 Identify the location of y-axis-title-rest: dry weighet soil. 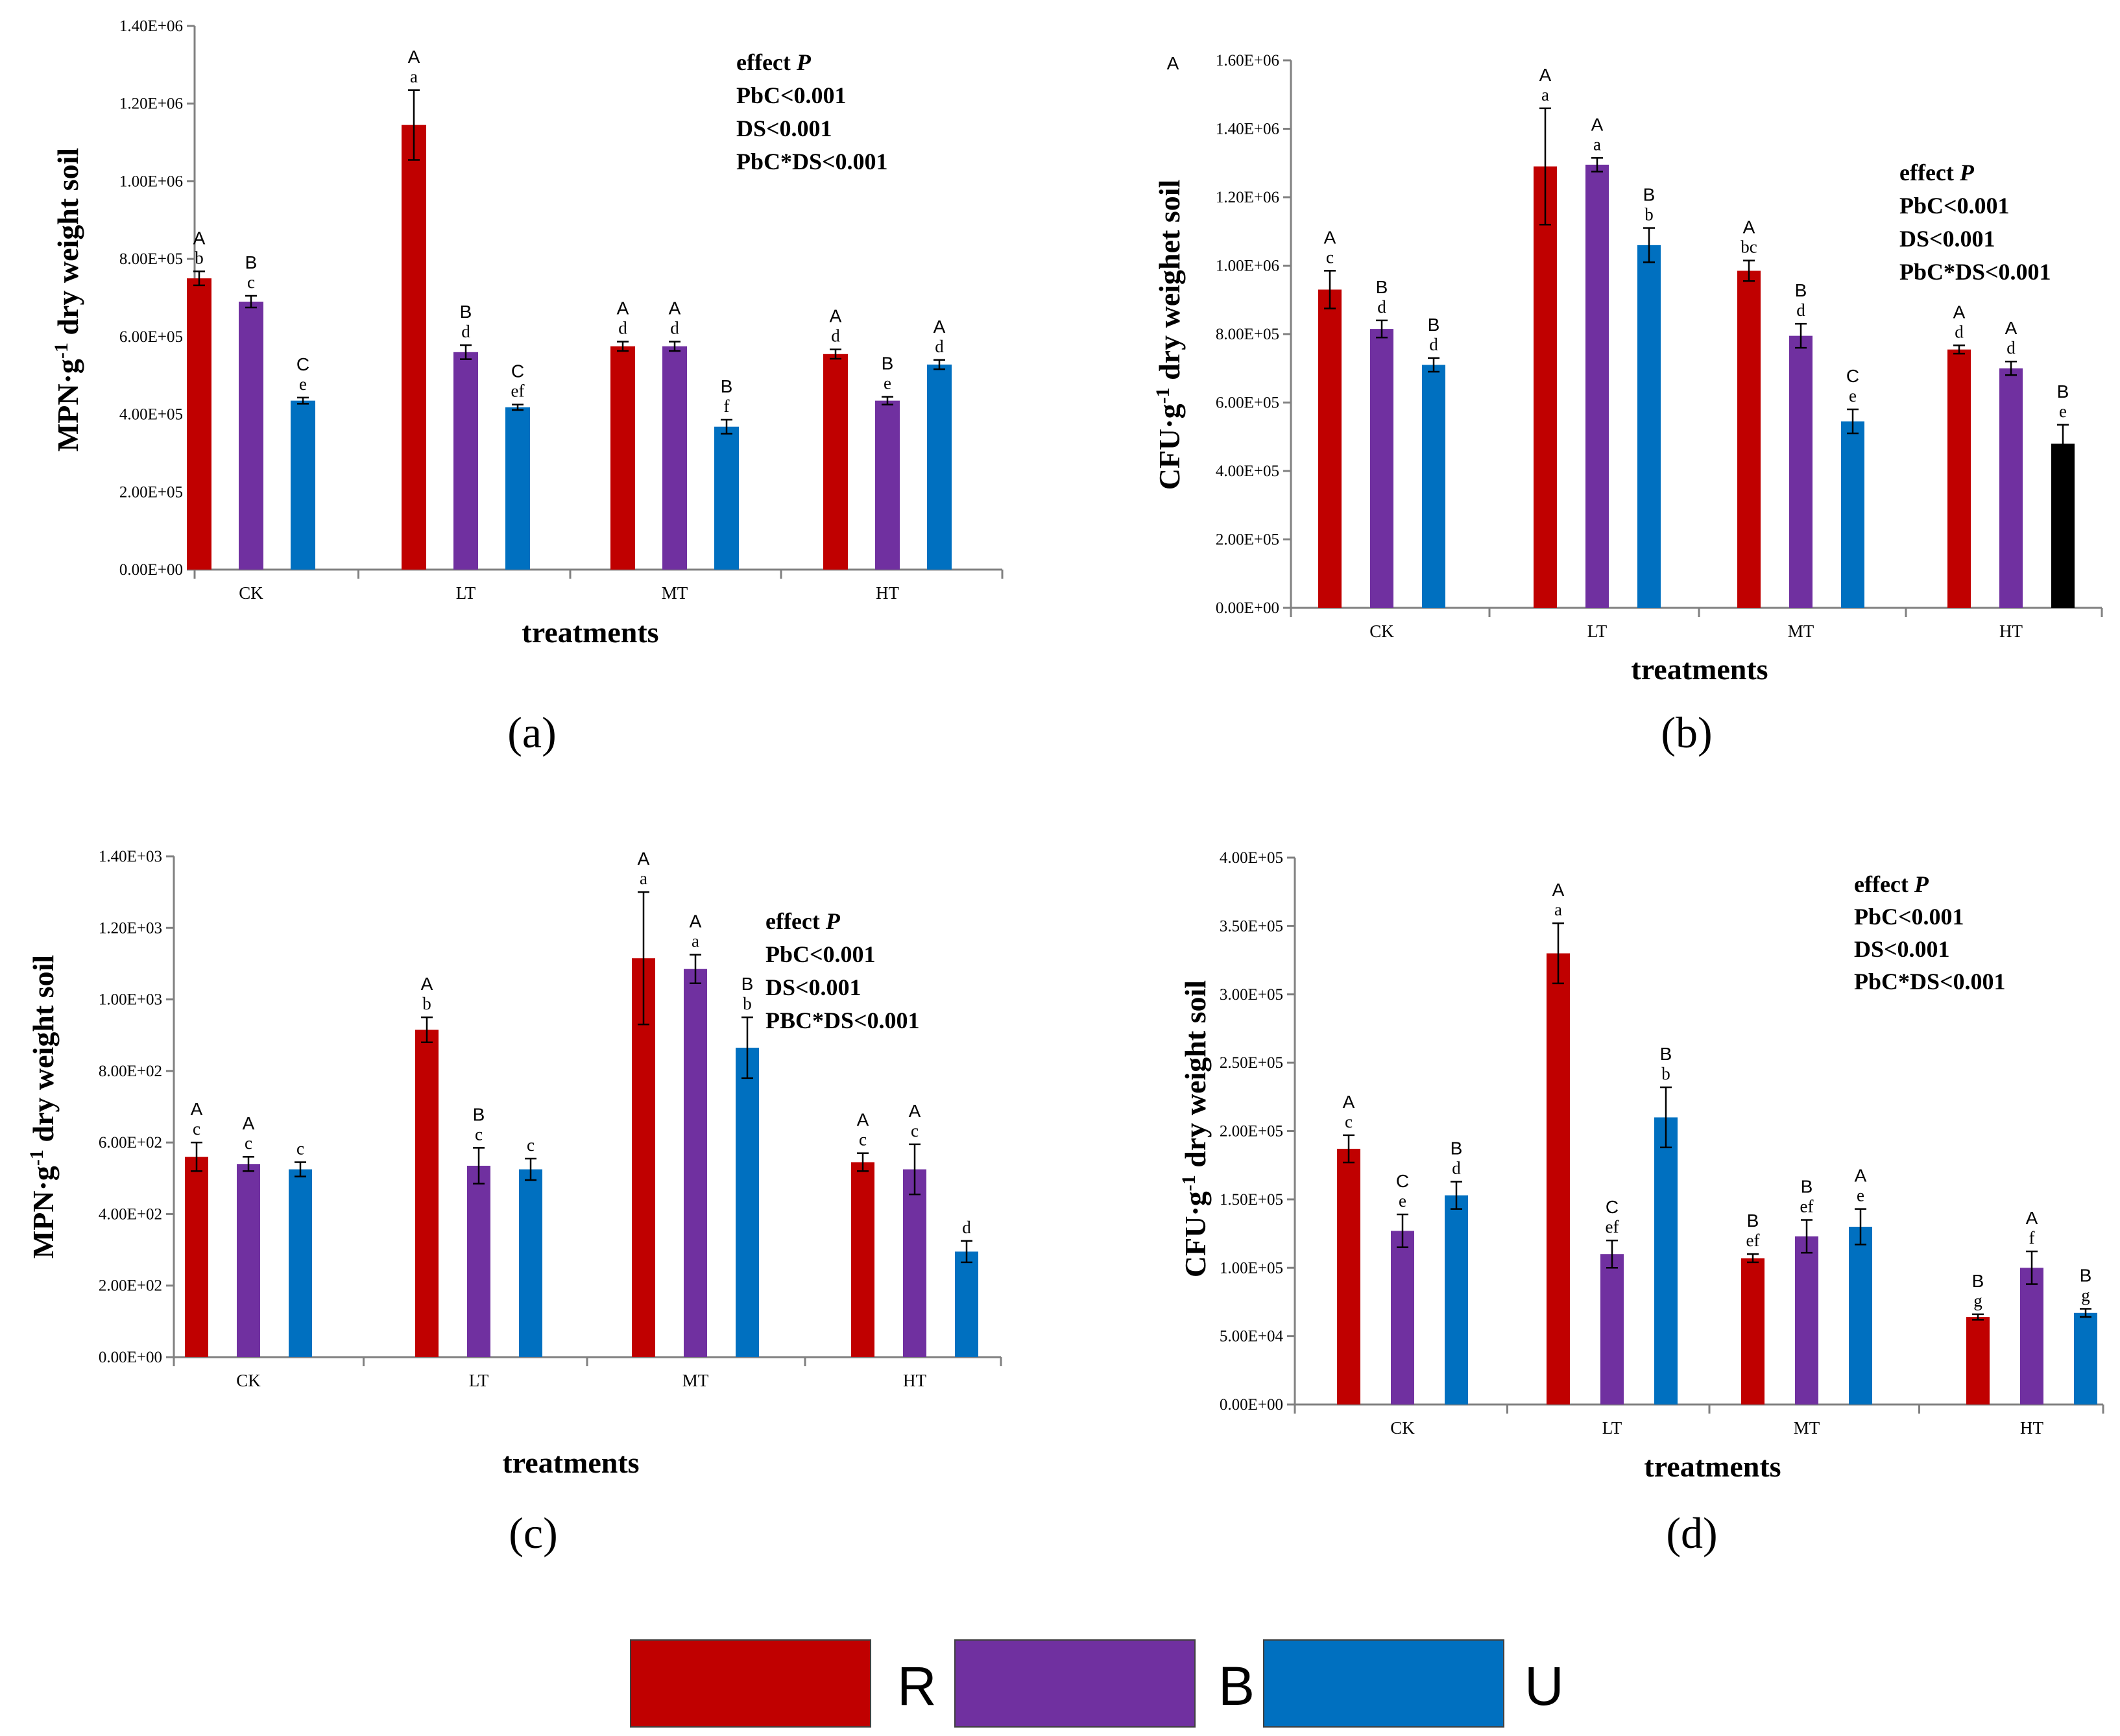
(1169, 284).